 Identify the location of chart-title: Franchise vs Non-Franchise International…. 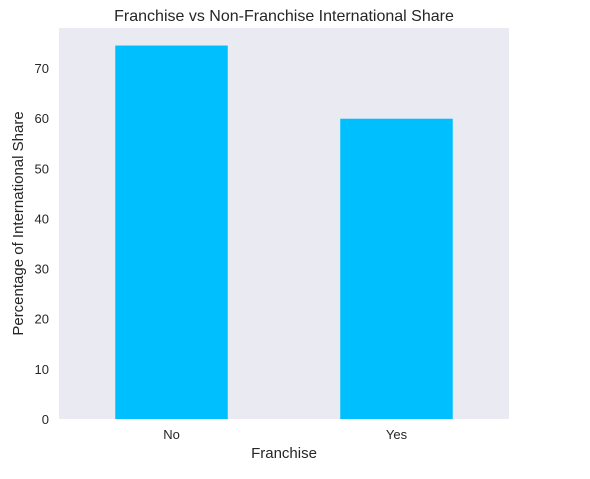
(284, 16).